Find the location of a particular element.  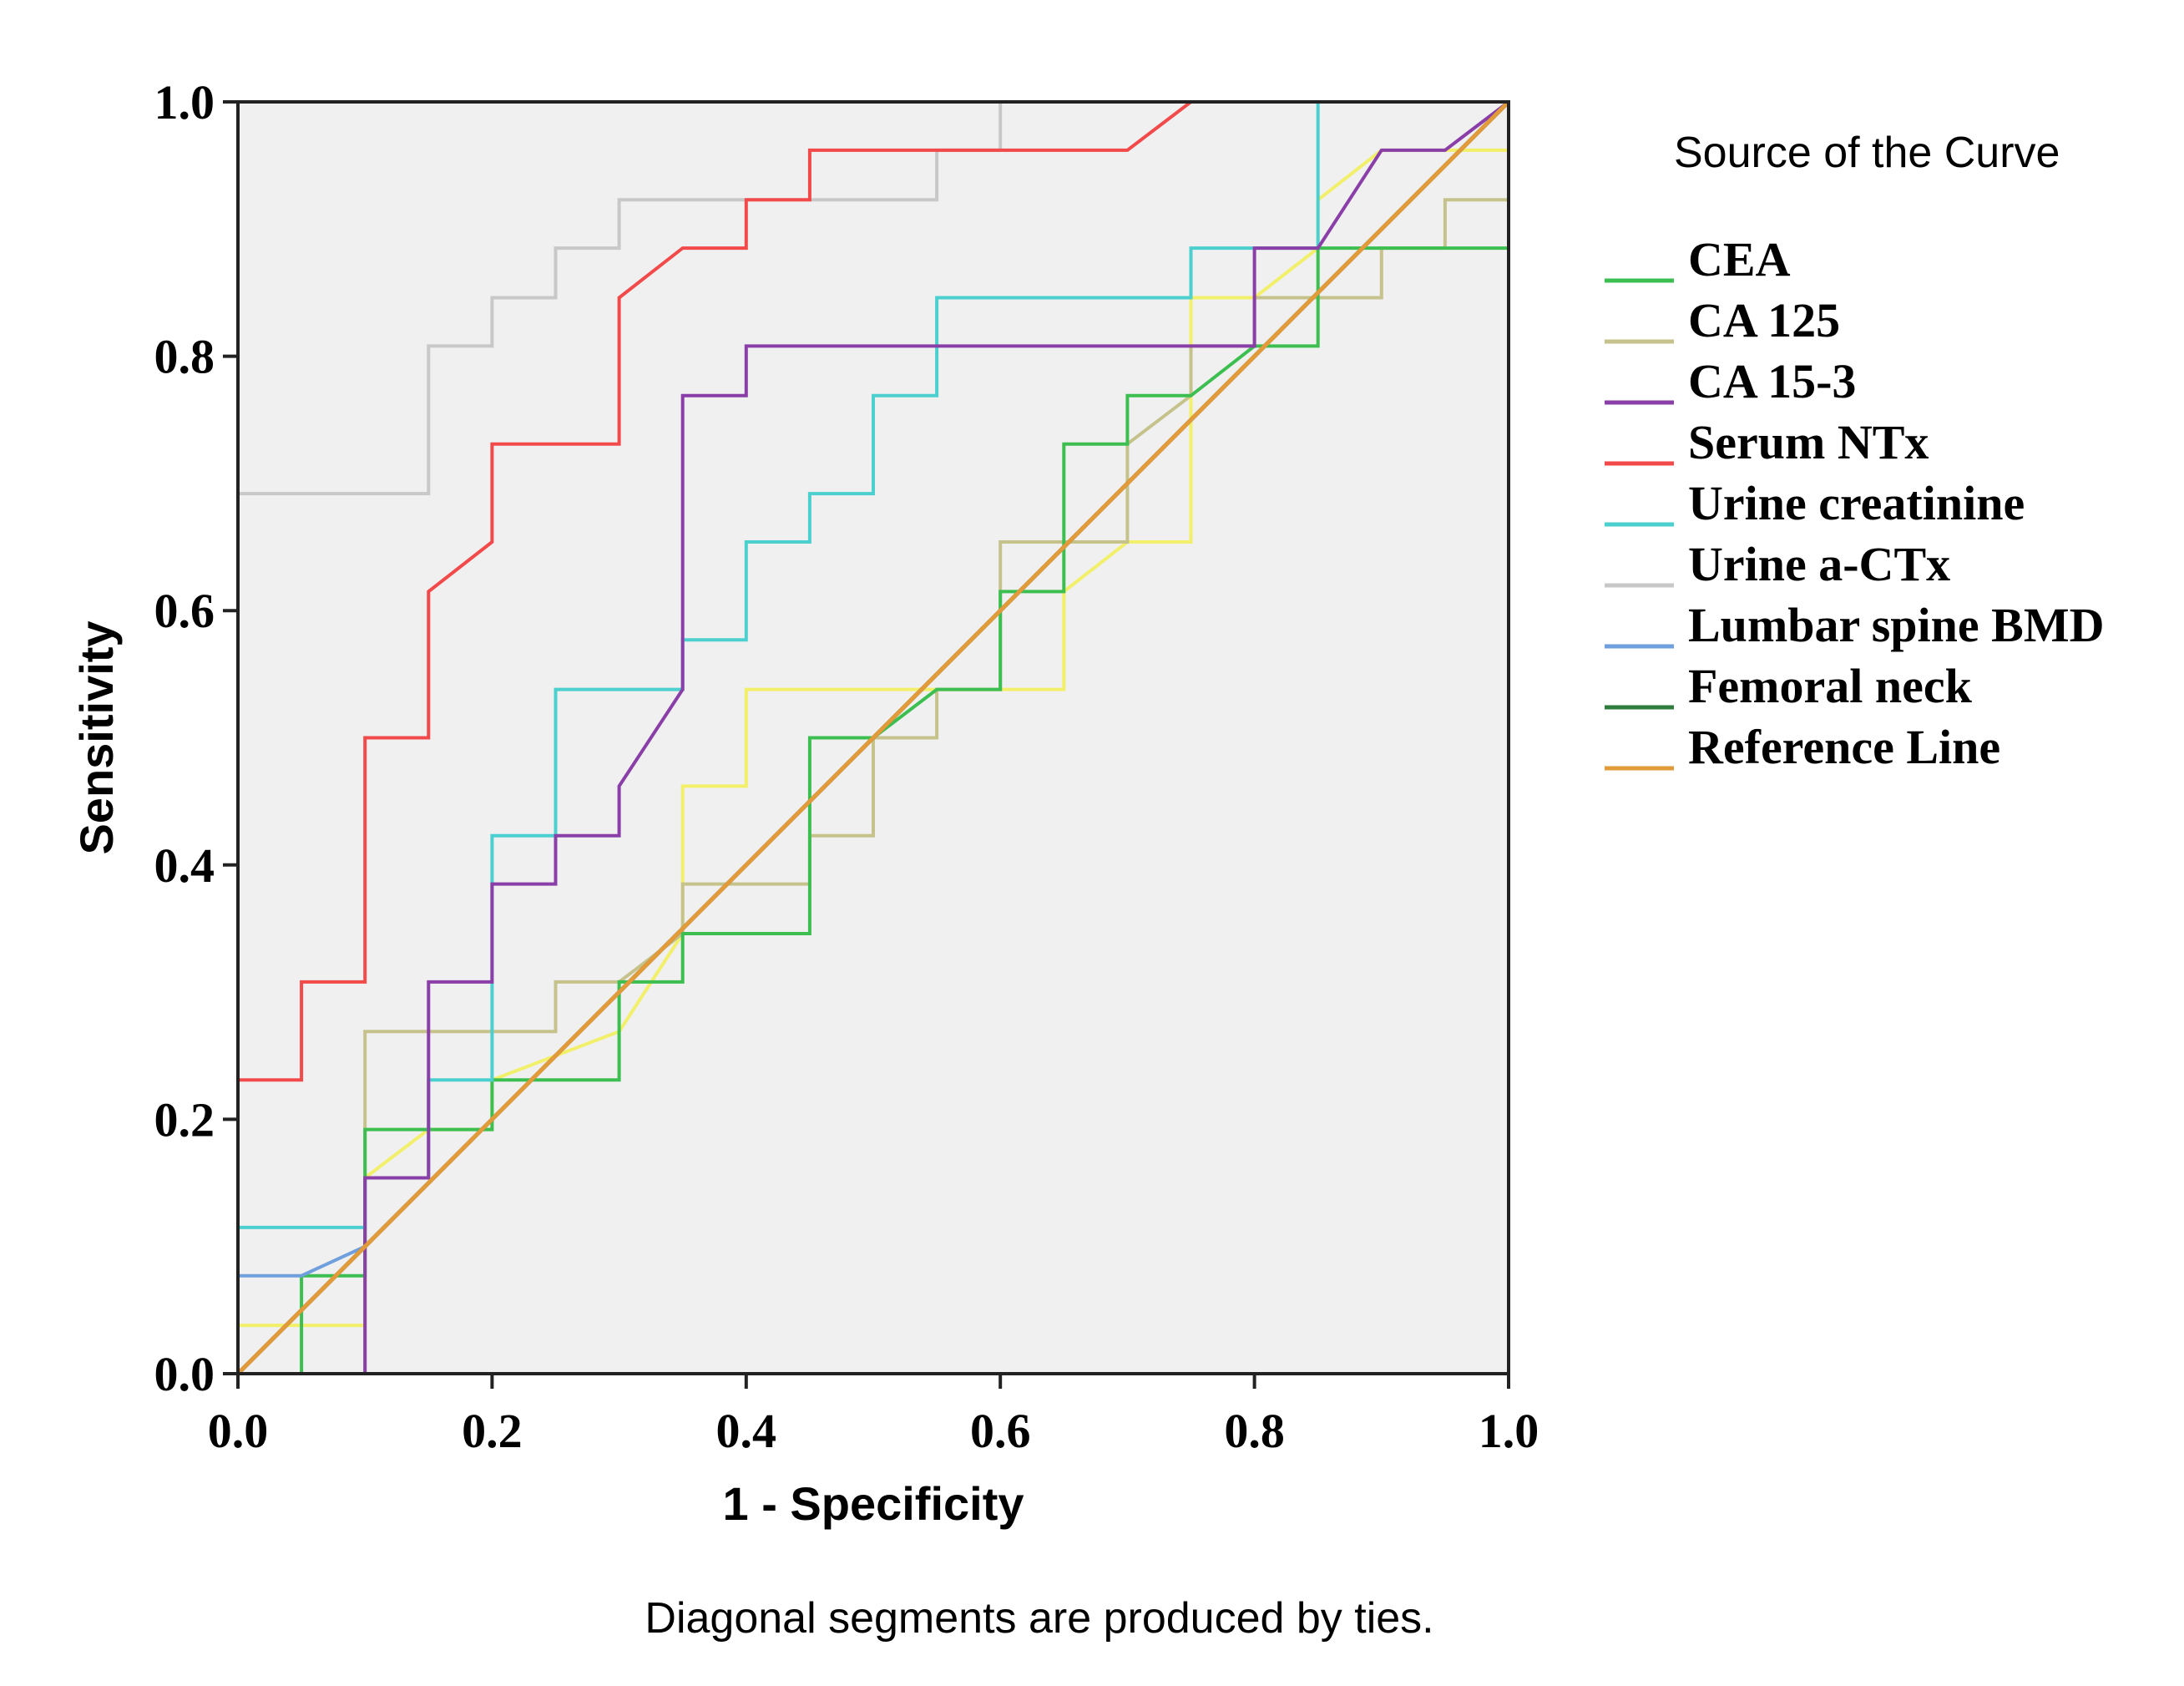

y-tick-label: 0.6 is located at coordinates (184, 611).